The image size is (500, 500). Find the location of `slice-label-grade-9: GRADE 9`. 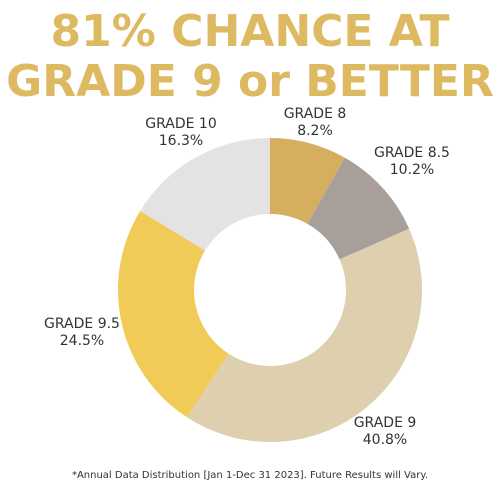

slice-label-grade-9: GRADE 9 is located at coordinates (385, 423).